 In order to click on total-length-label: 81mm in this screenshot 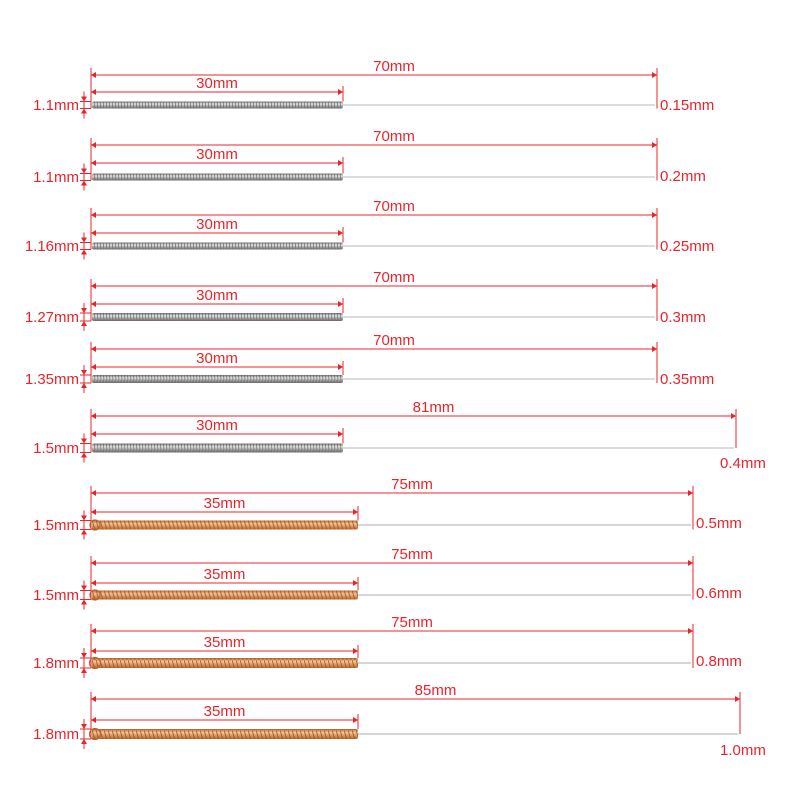, I will do `click(434, 407)`.